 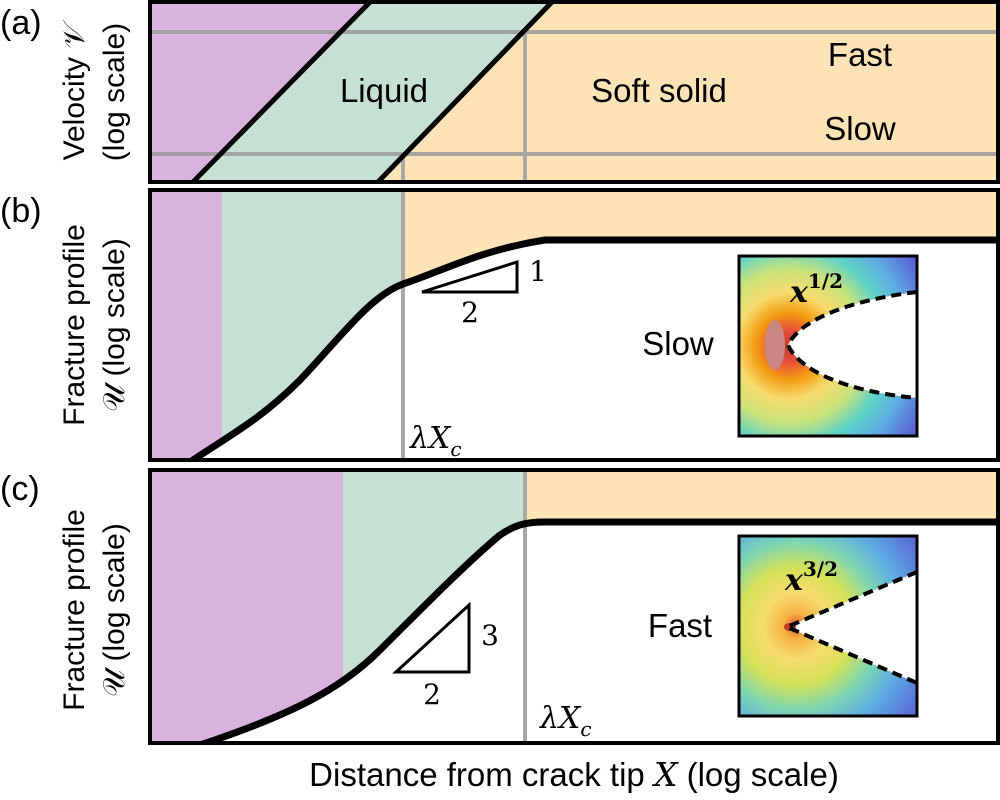 I want to click on panel-c-letter: (c), so click(x=20, y=489).